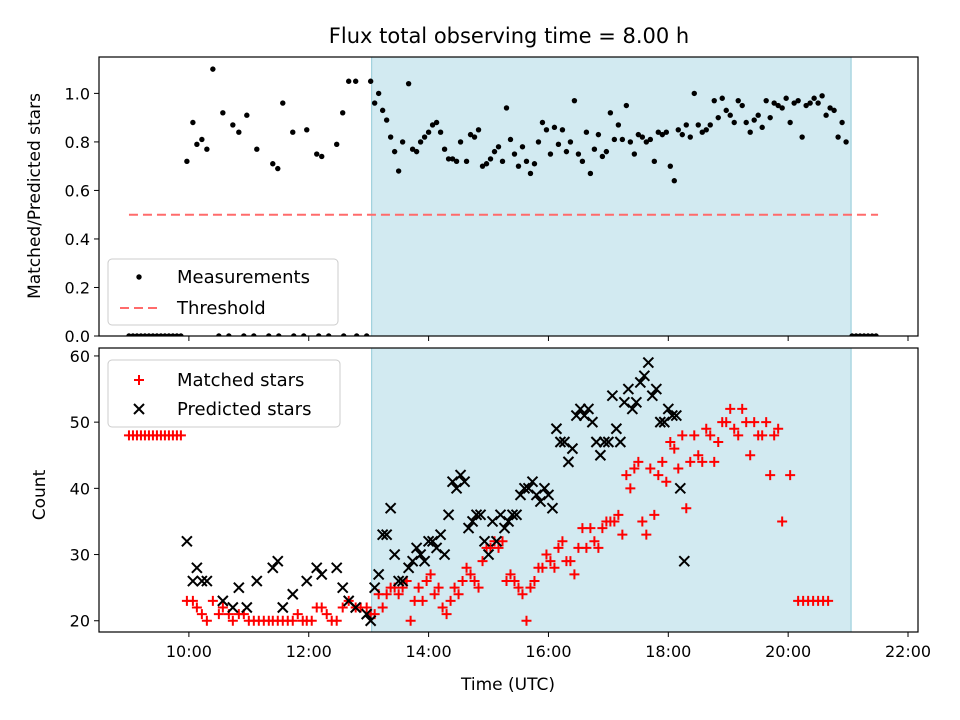 This screenshot has height=720, width=960. I want to click on top-ylabel: Matched/Predicted stars, so click(35, 196).